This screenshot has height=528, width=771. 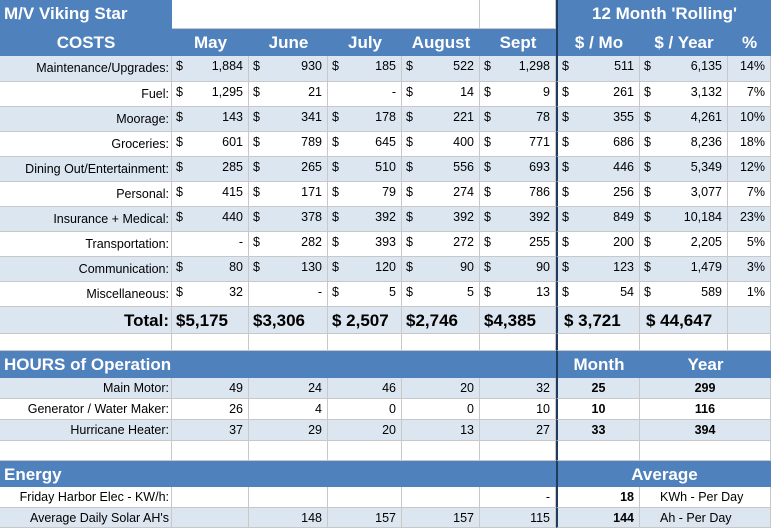 I want to click on hours-cell: 24, so click(x=288, y=388).